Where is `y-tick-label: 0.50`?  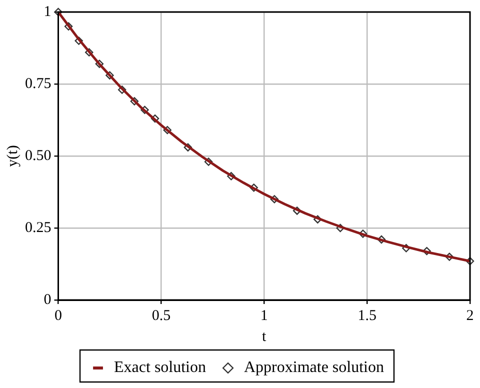 y-tick-label: 0.50 is located at coordinates (38, 156).